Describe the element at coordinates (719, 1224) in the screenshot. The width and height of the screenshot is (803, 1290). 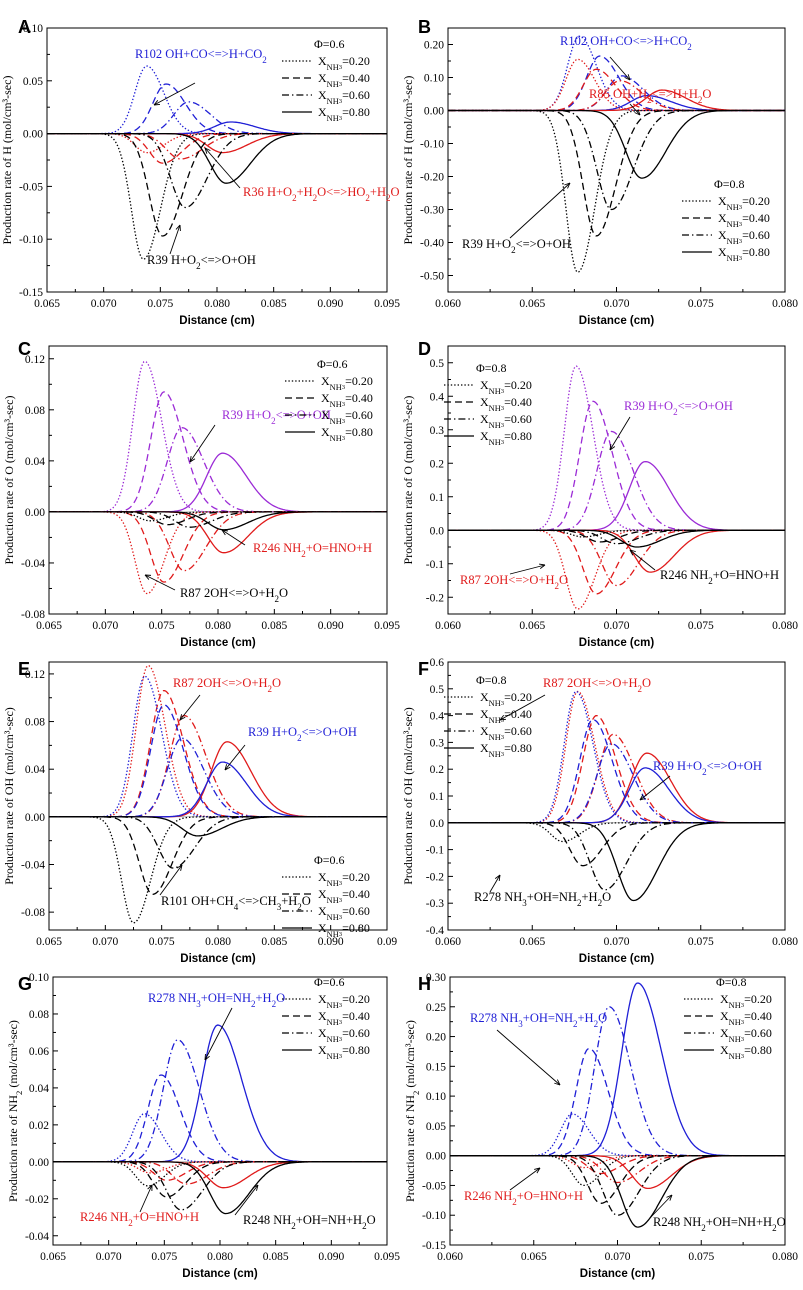
I see `reaction-annotation: R248 NH2+OH=NH+H2O` at that location.